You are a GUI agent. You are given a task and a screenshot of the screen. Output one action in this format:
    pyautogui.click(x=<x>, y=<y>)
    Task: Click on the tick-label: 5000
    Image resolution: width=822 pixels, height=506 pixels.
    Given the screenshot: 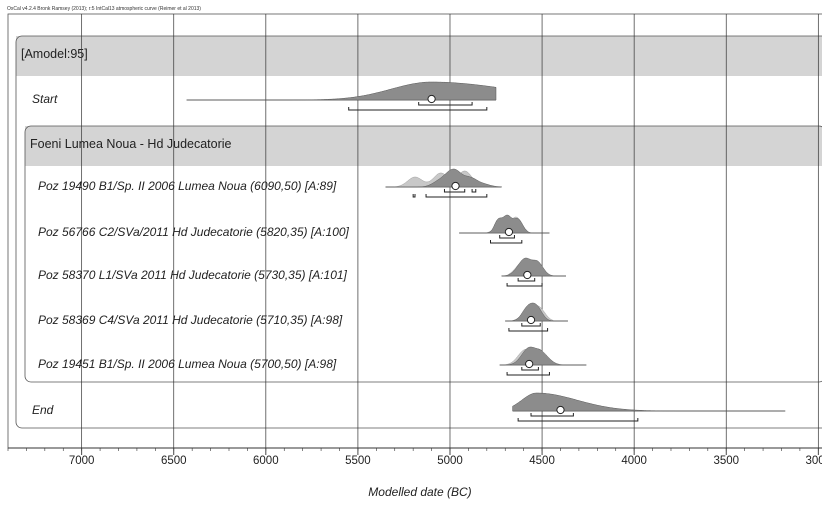 What is the action you would take?
    pyautogui.click(x=450, y=461)
    